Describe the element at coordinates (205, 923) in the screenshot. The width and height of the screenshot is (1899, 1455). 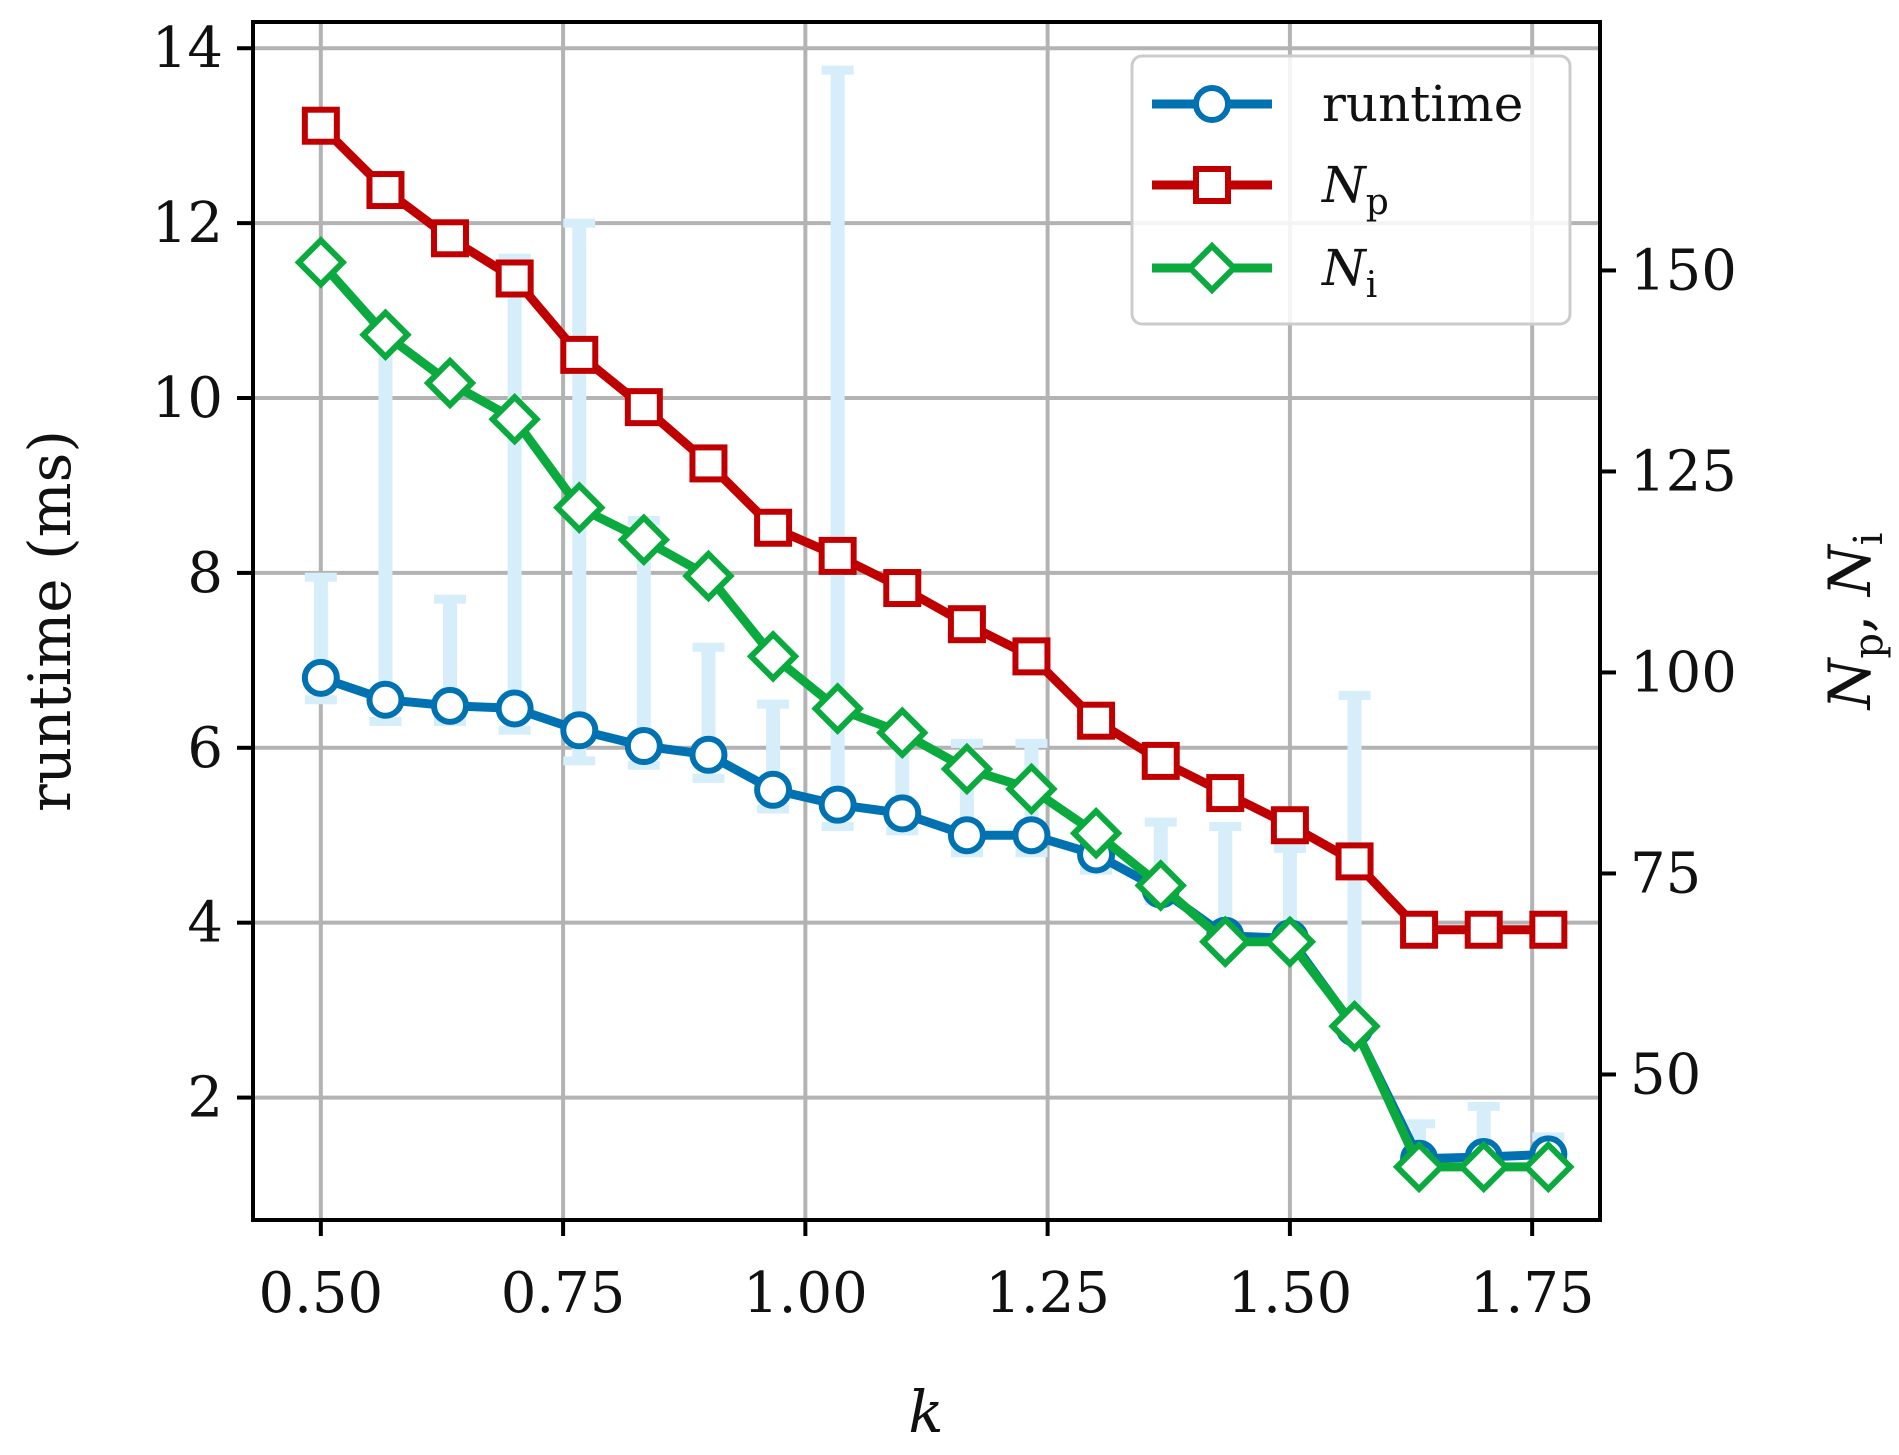
I see `left-y-tick-label-4: 4` at that location.